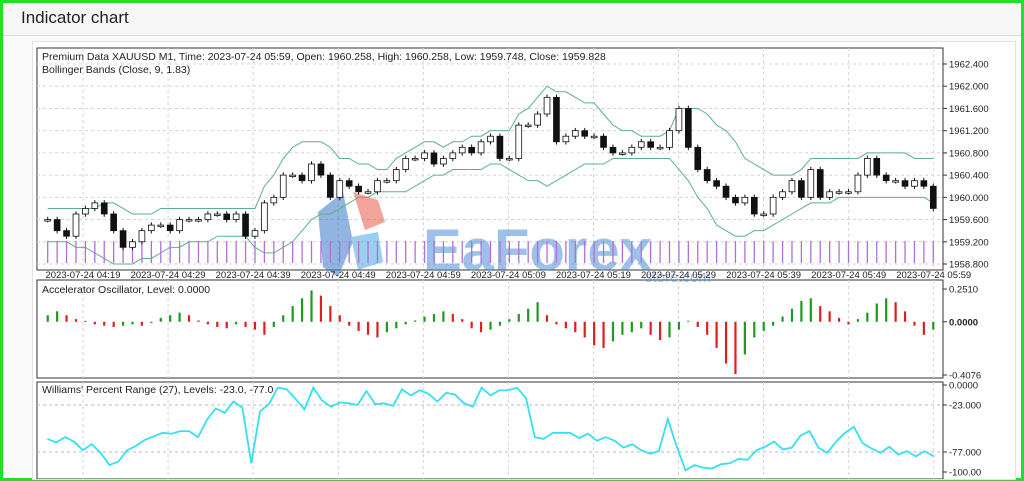 The width and height of the screenshot is (1024, 481). Describe the element at coordinates (965, 376) in the screenshot. I see `ac-y-tick-label: -0.4076` at that location.